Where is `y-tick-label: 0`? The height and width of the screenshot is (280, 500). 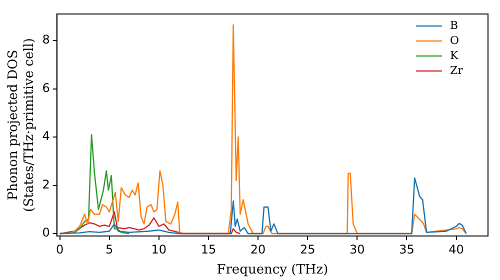
y-tick-label: 0 is located at coordinates (46, 233).